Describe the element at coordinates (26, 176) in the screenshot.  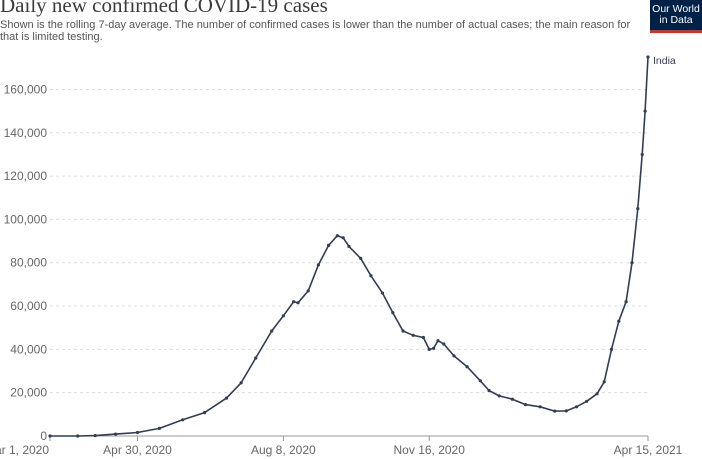
I see `y-tick-label: 120,000` at that location.